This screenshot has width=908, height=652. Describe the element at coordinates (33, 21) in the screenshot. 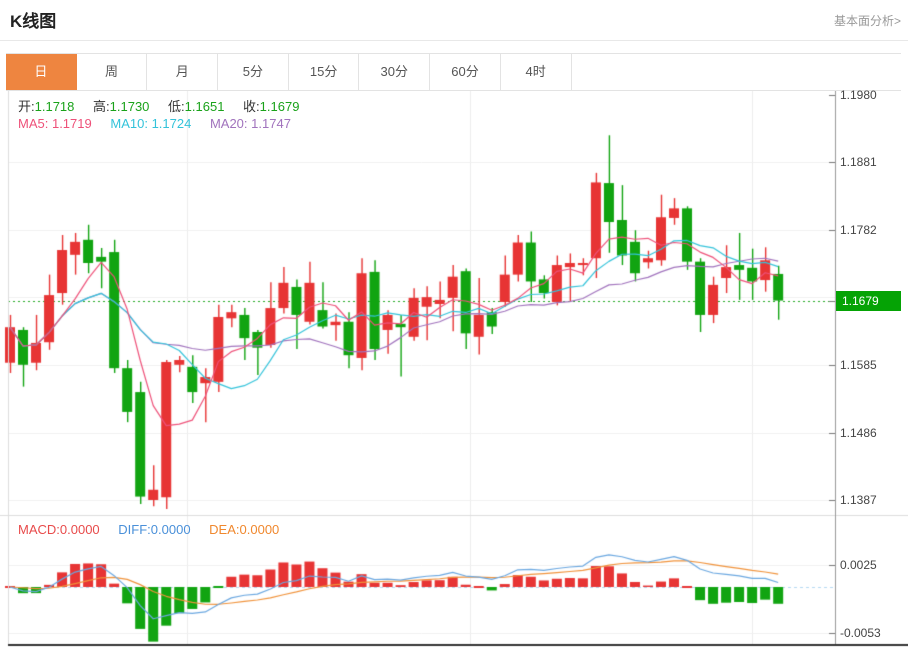

I see `page-title: K线图` at that location.